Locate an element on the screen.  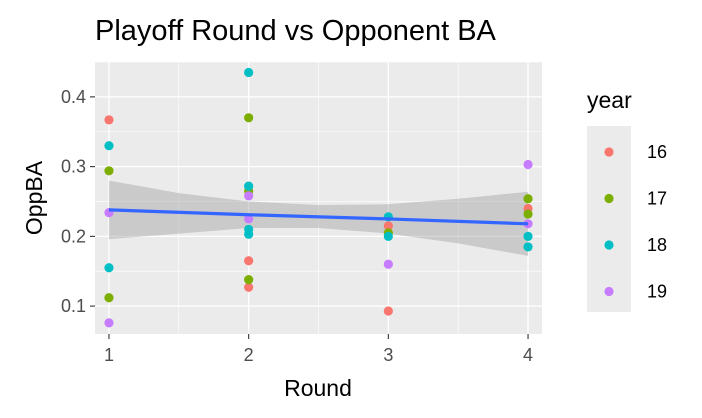
trend-line-layer is located at coordinates (318, 217).